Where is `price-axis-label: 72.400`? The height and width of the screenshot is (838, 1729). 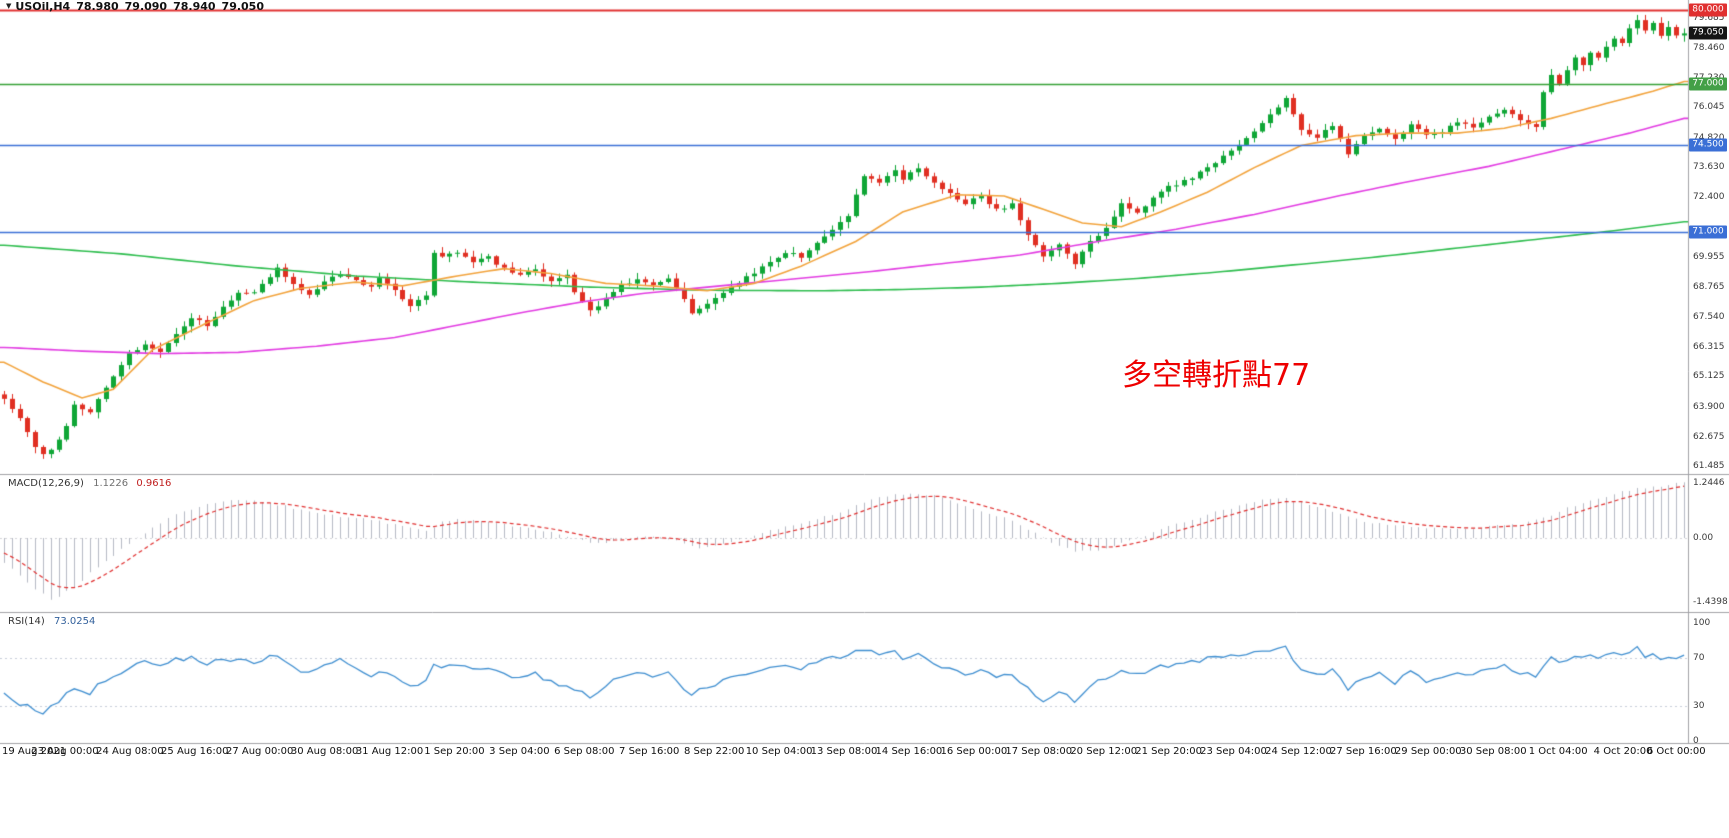
price-axis-label: 72.400 is located at coordinates (1709, 197).